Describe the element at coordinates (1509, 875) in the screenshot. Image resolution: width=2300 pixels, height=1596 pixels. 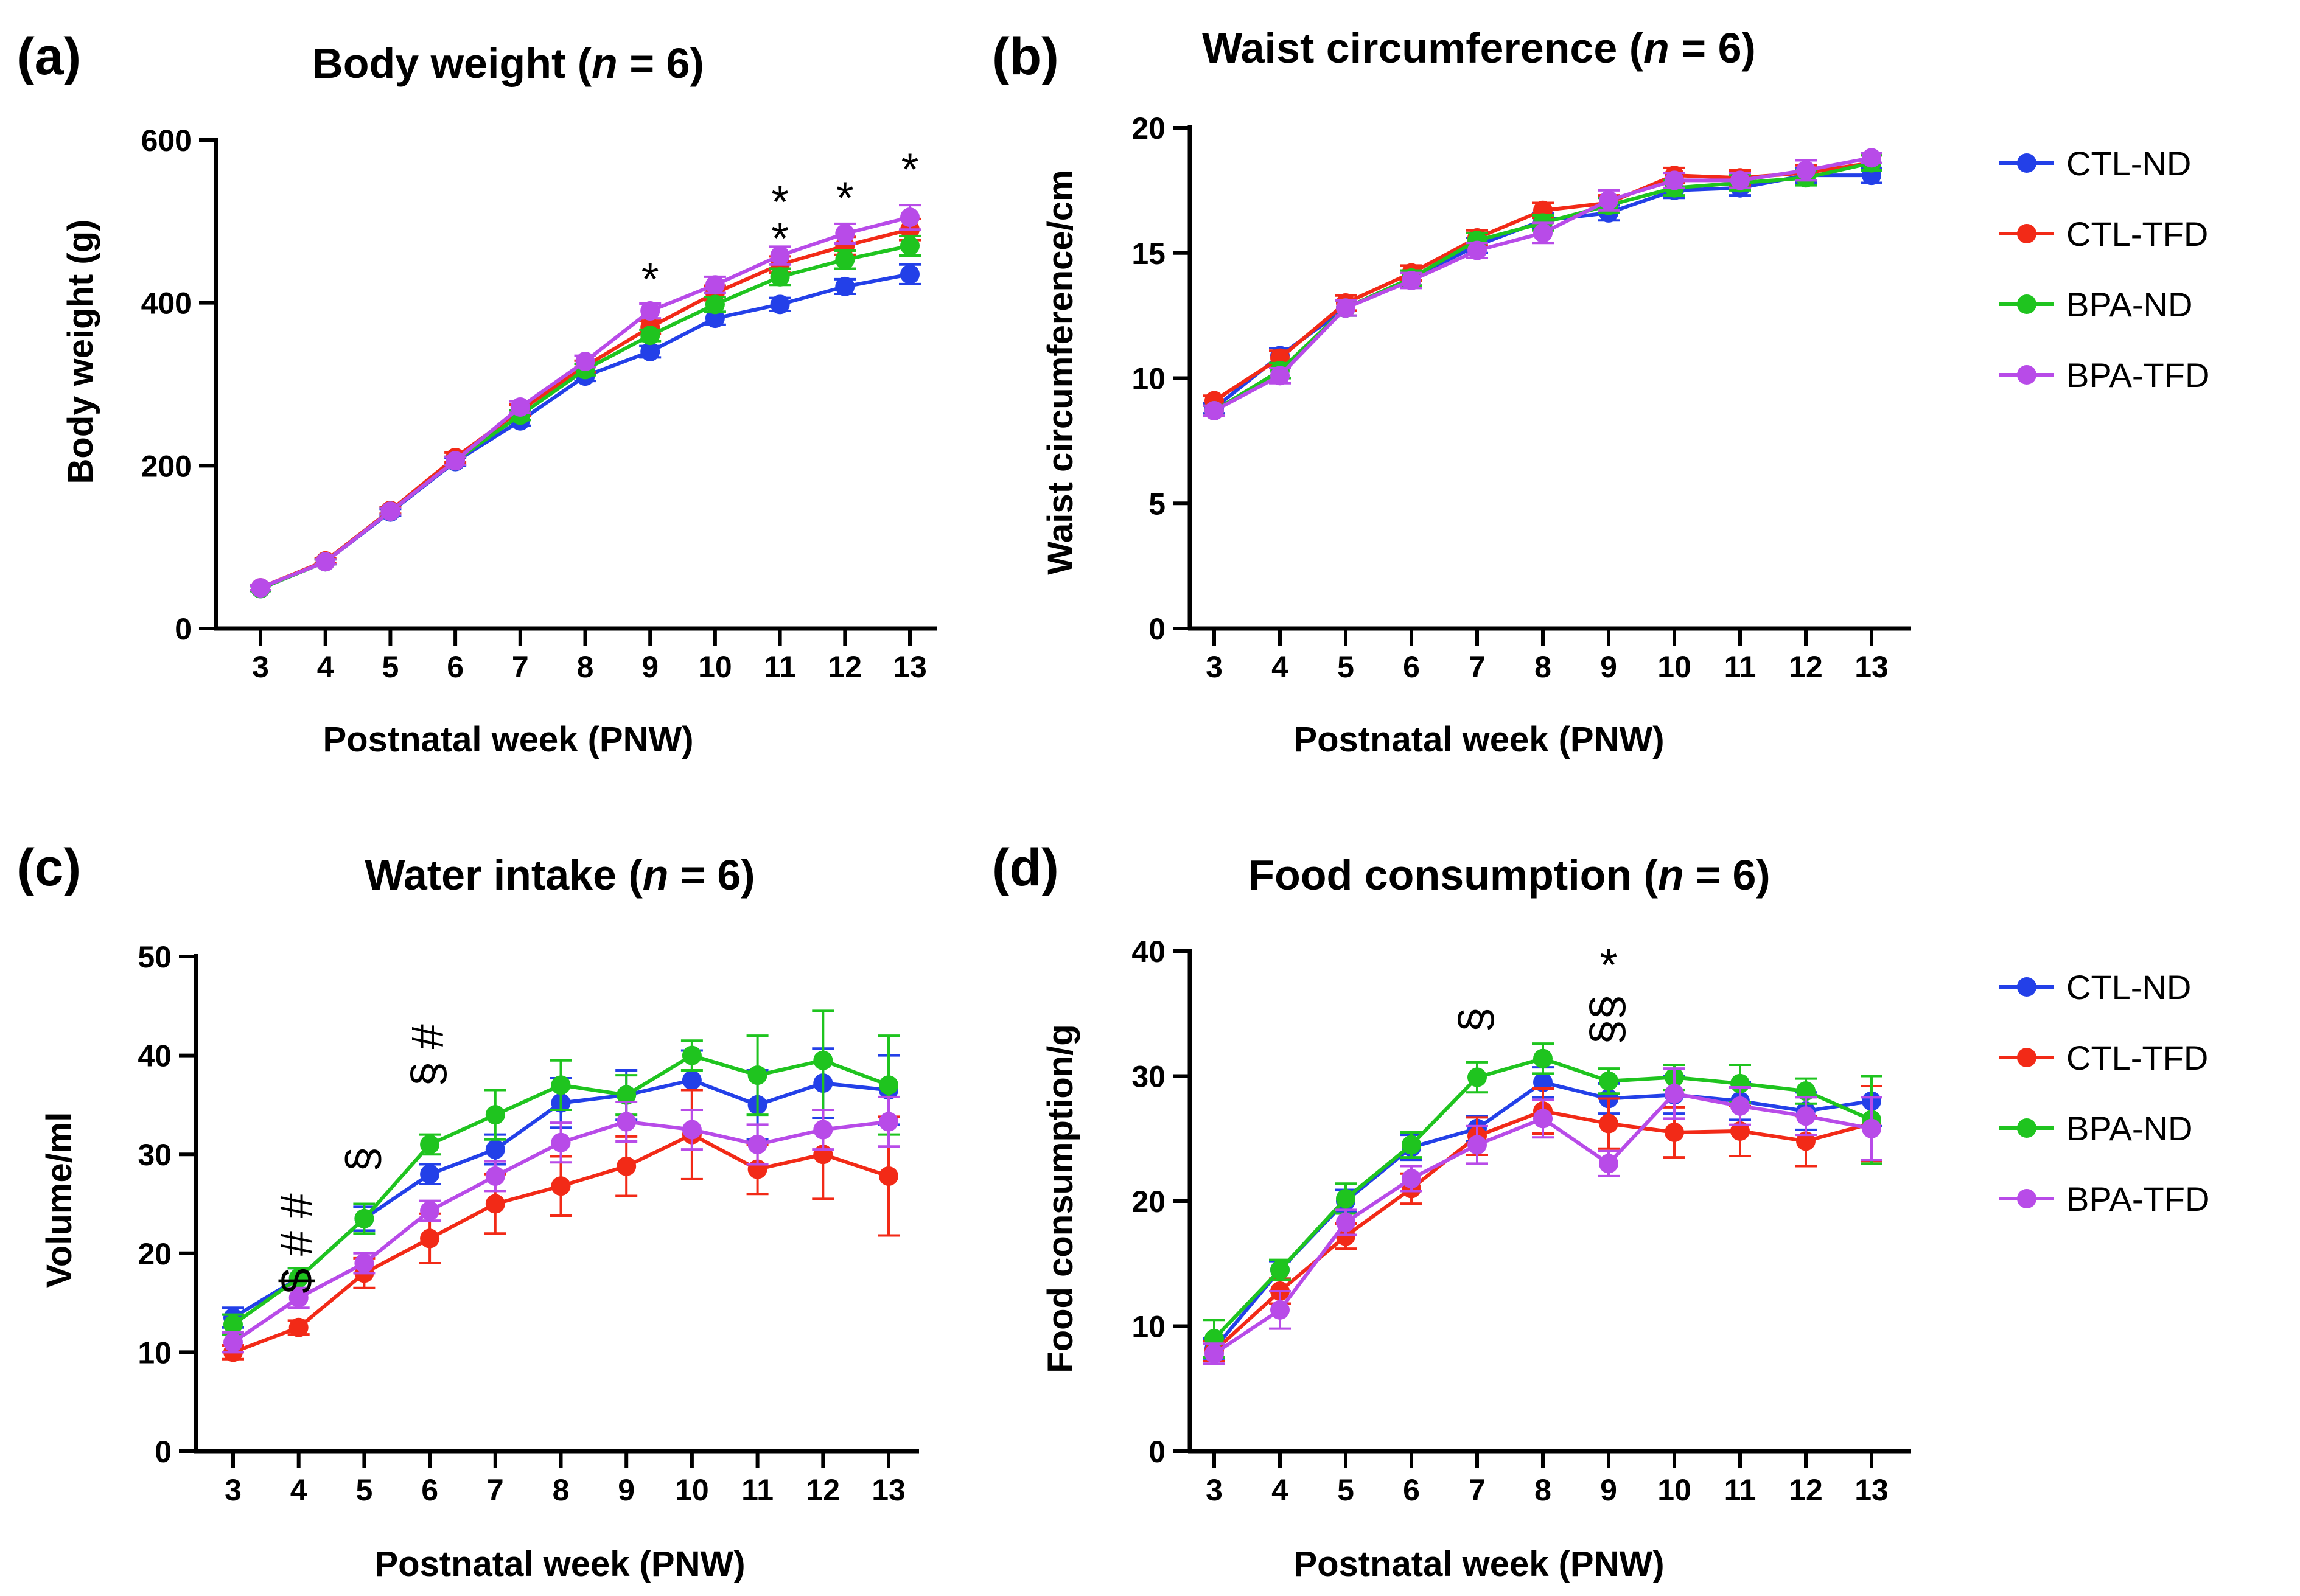
I see `panel-d-title: Food consumption (n = 6)` at that location.